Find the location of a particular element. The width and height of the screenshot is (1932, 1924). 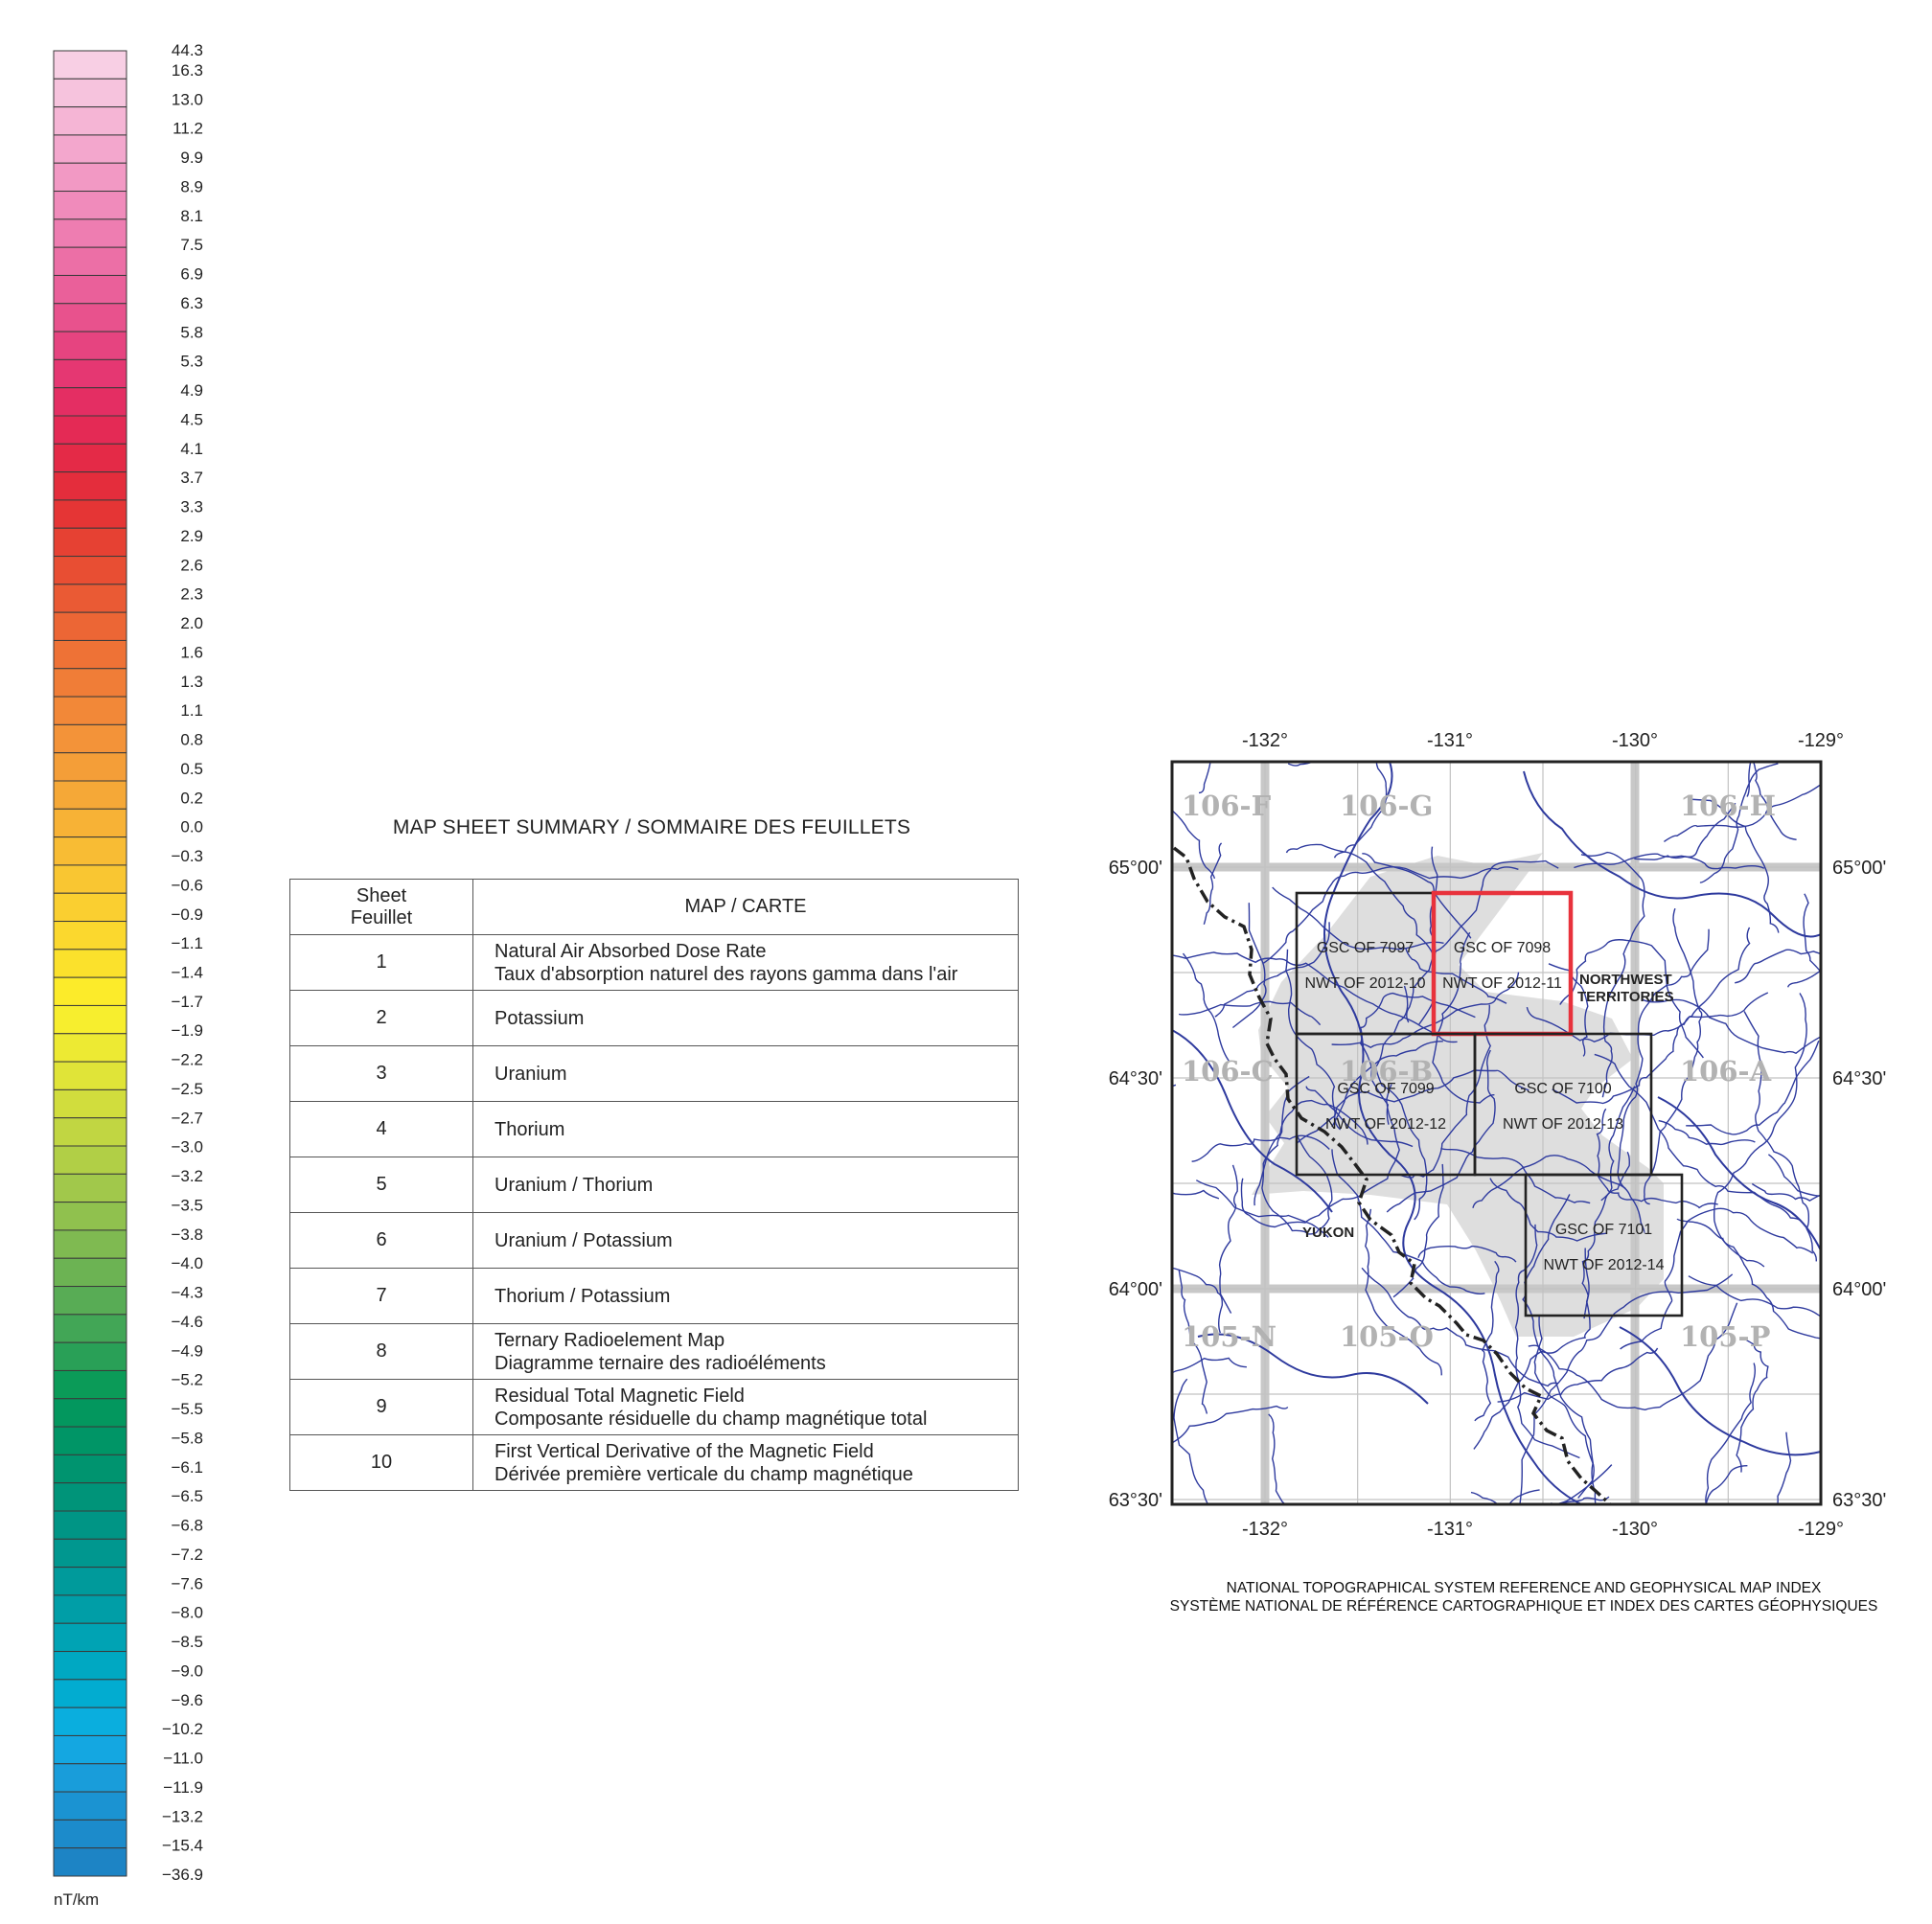

sheet-number: 1 is located at coordinates (381, 962).